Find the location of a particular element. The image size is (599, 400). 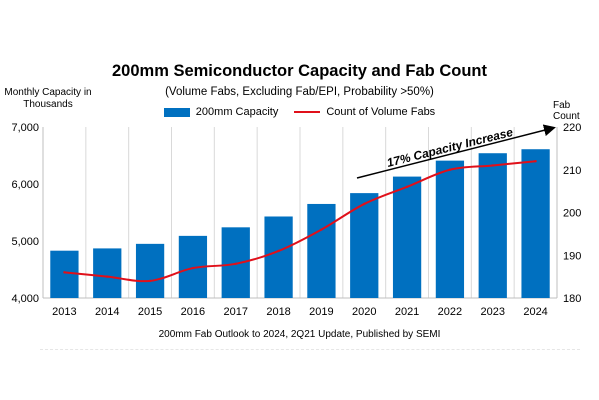

legend-swatch-bar is located at coordinates (176, 112).